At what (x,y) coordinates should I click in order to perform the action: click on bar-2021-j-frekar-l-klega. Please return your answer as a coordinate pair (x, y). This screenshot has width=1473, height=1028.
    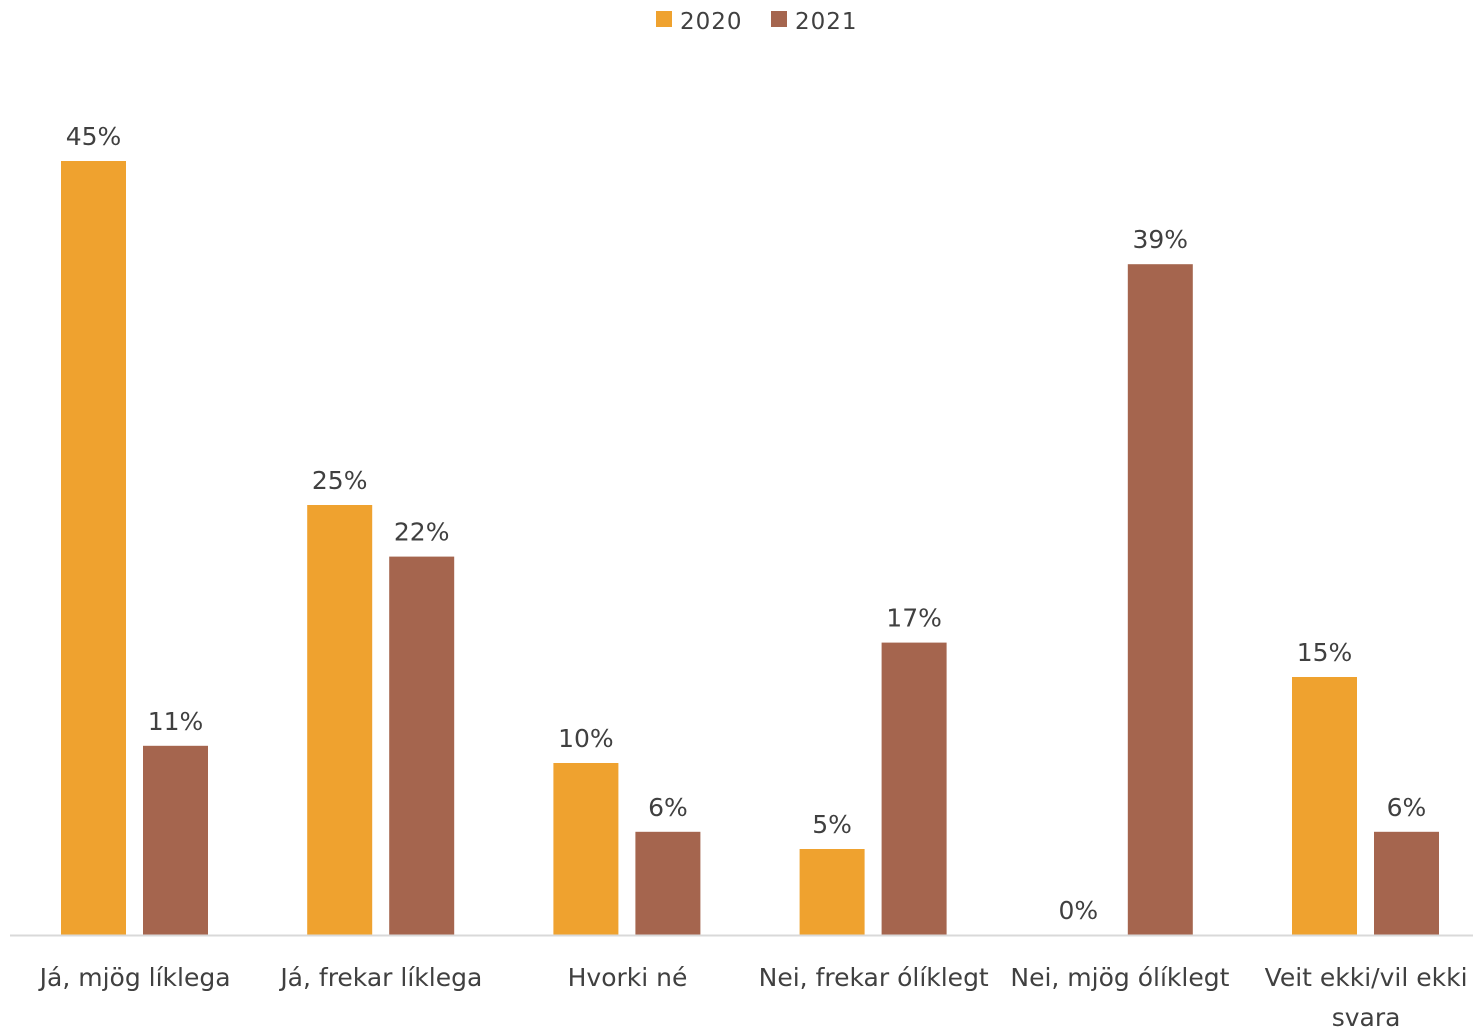
    Looking at the image, I should click on (422, 745).